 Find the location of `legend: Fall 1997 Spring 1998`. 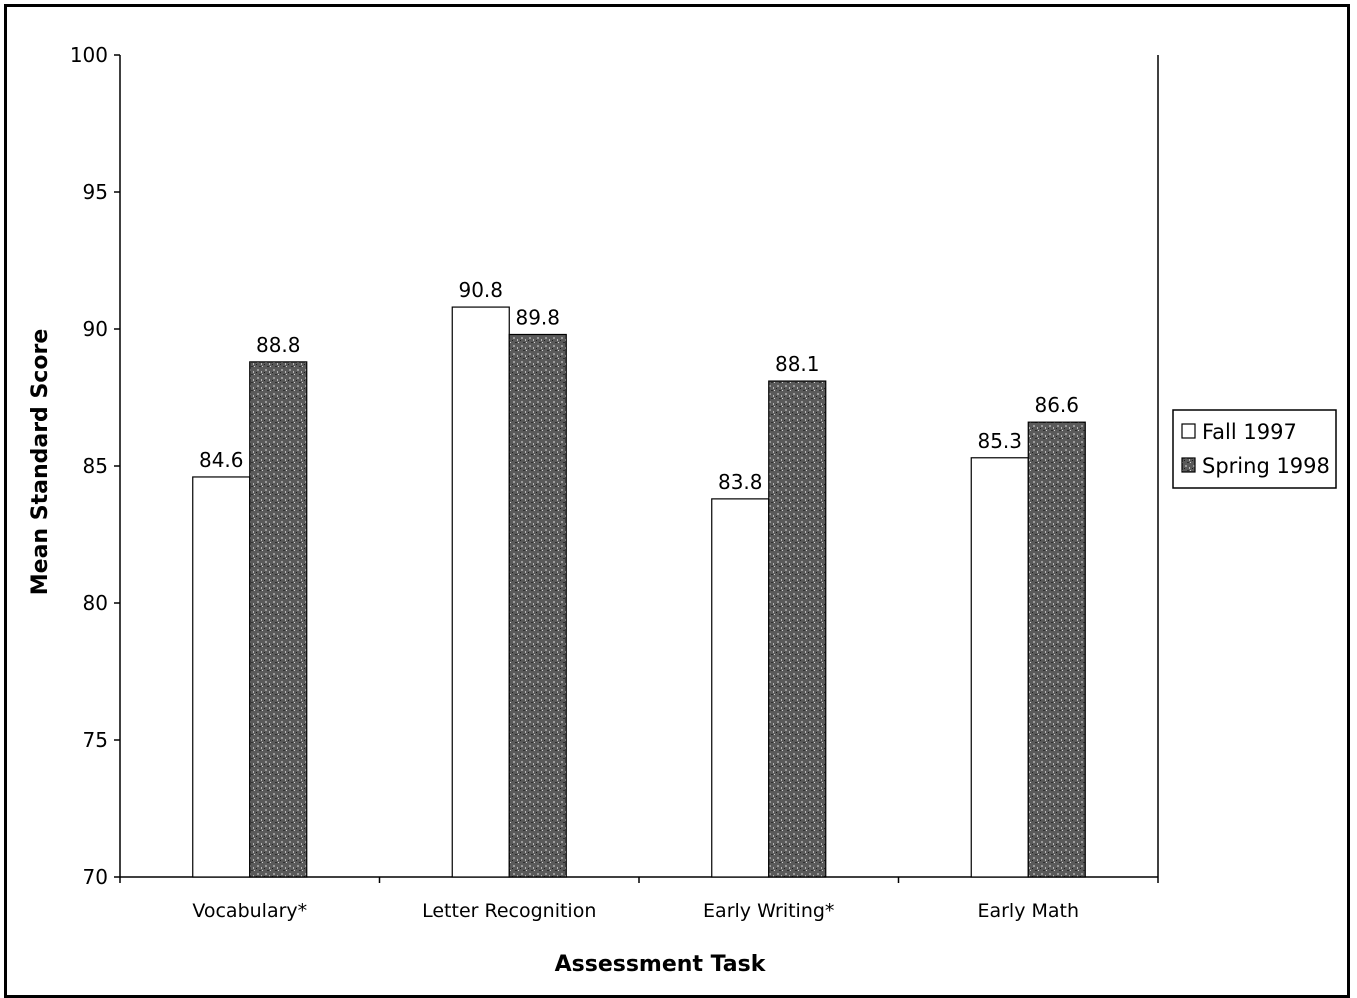

legend: Fall 1997 Spring 1998 is located at coordinates (1254, 449).